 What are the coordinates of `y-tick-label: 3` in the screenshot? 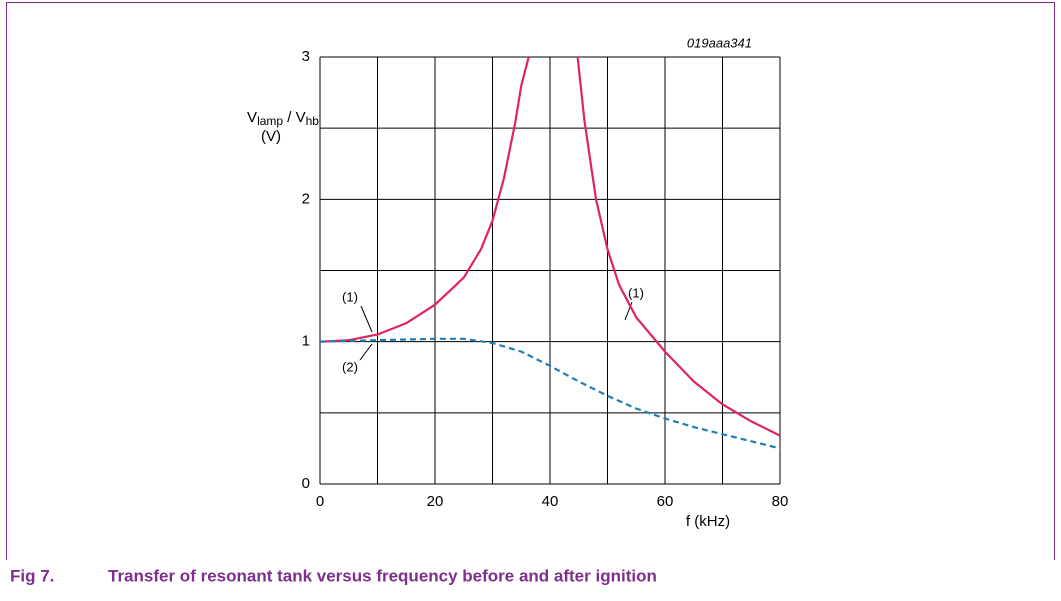 It's located at (306, 56).